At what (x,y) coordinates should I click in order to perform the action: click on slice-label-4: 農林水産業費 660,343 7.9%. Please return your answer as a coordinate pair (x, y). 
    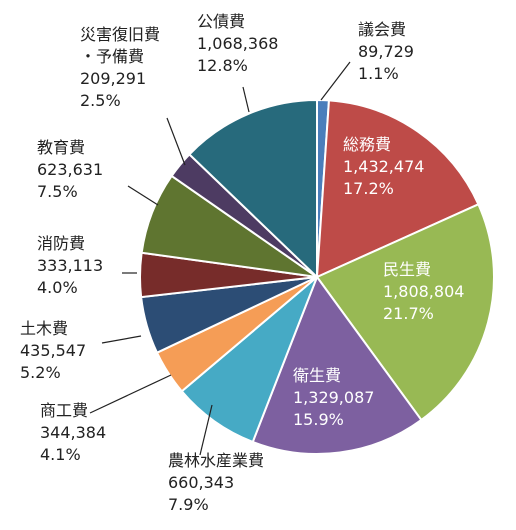
    Looking at the image, I should click on (216, 482).